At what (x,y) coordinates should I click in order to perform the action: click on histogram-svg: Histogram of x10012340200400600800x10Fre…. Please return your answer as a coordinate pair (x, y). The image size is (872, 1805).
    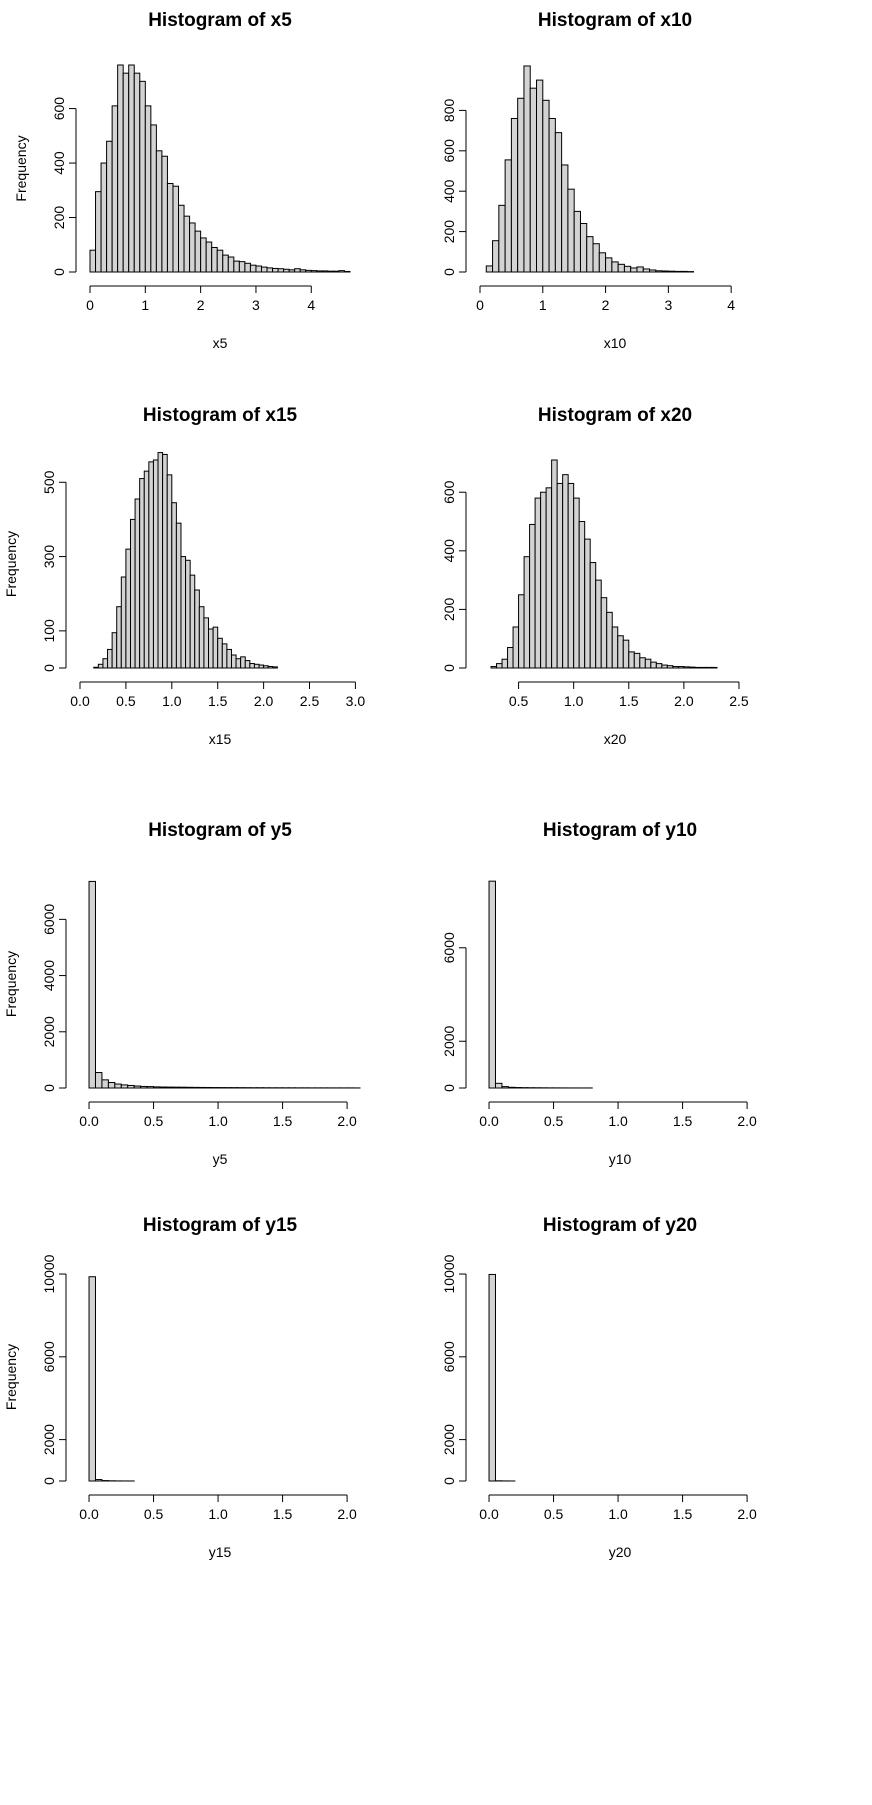
    Looking at the image, I should click on (569, 180).